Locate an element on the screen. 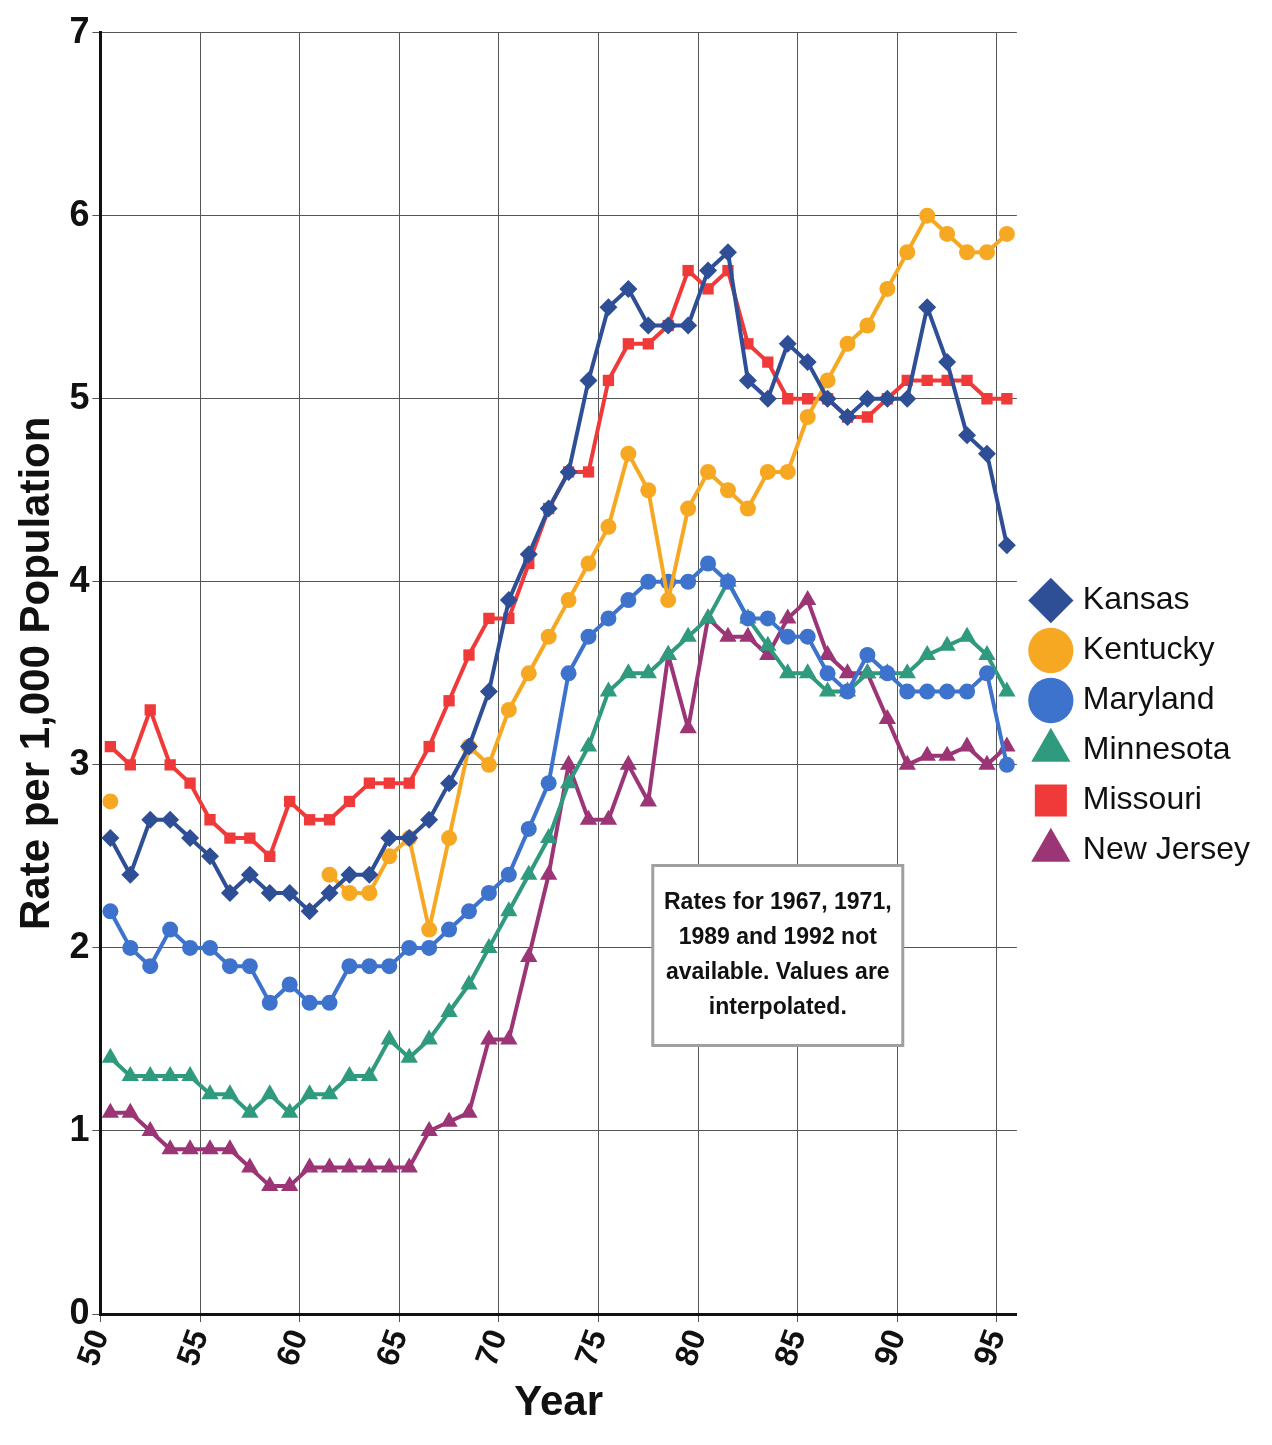 This screenshot has width=1272, height=1445. y-tick-label: 5 is located at coordinates (79, 396).